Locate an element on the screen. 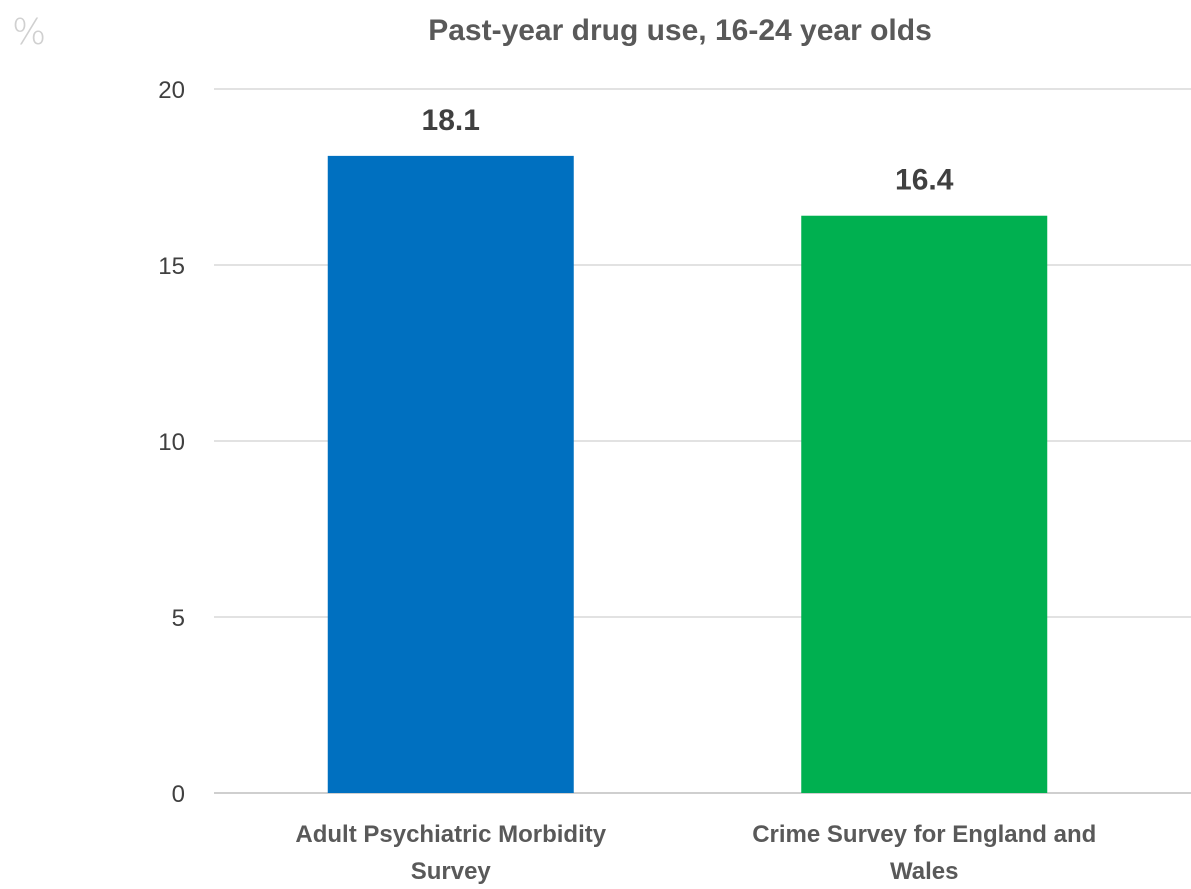 This screenshot has width=1191, height=889. y-axis-unit-label: % is located at coordinates (29, 32).